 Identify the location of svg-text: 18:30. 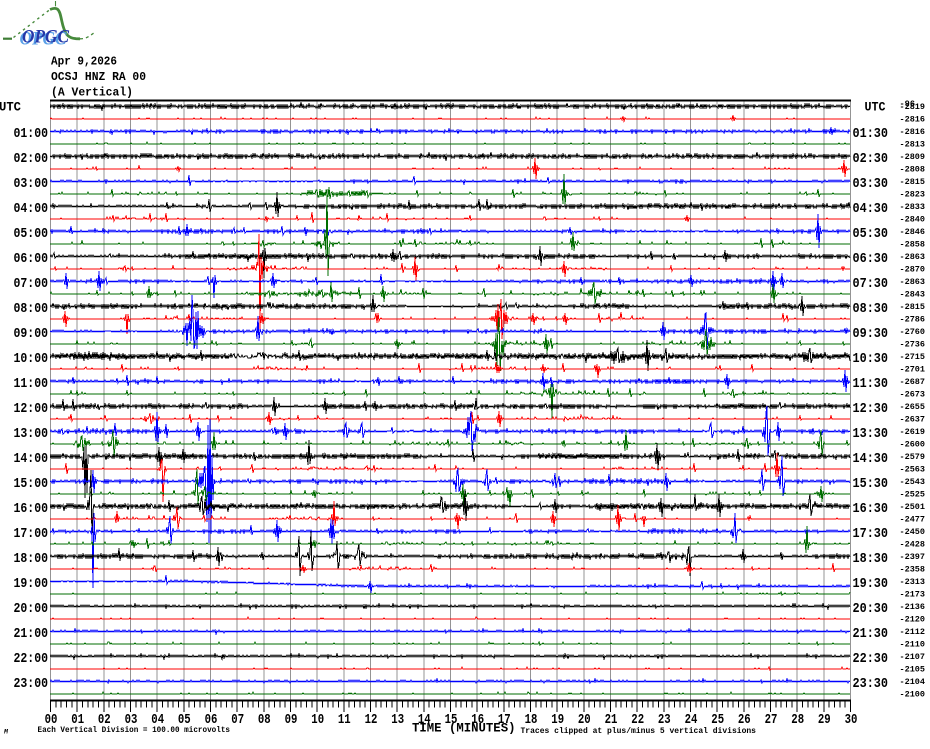
(871, 559).